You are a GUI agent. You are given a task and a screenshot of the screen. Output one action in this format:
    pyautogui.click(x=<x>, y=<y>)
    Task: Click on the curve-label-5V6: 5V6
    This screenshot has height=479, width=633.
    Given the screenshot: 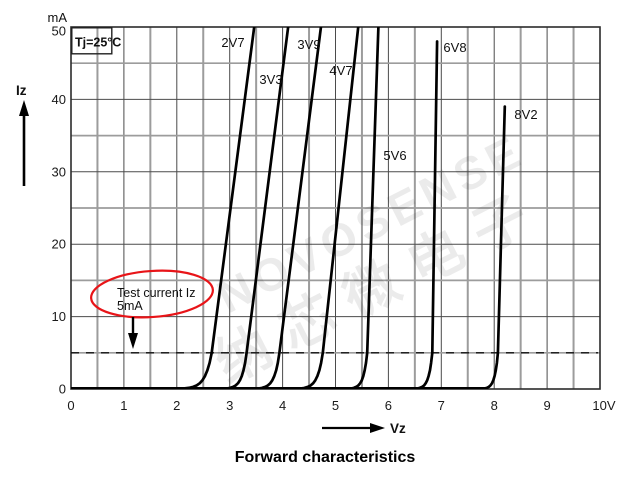 What is the action you would take?
    pyautogui.click(x=394, y=155)
    